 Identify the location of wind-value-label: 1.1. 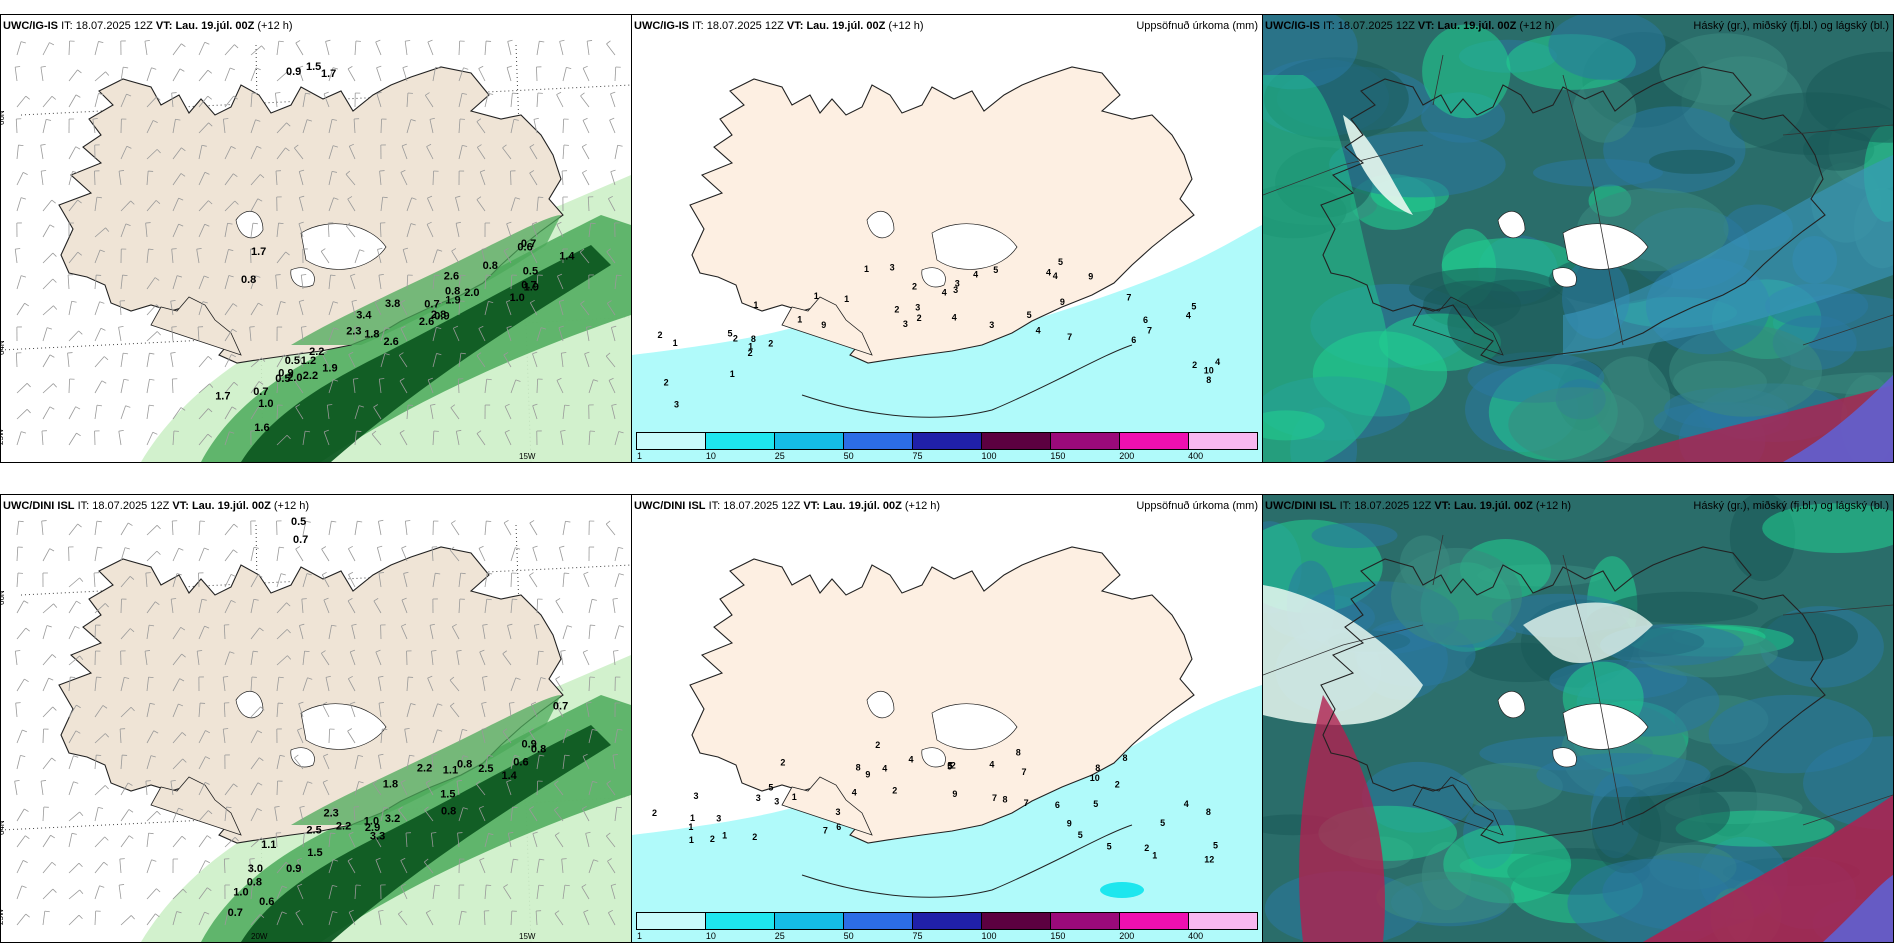
(268, 845).